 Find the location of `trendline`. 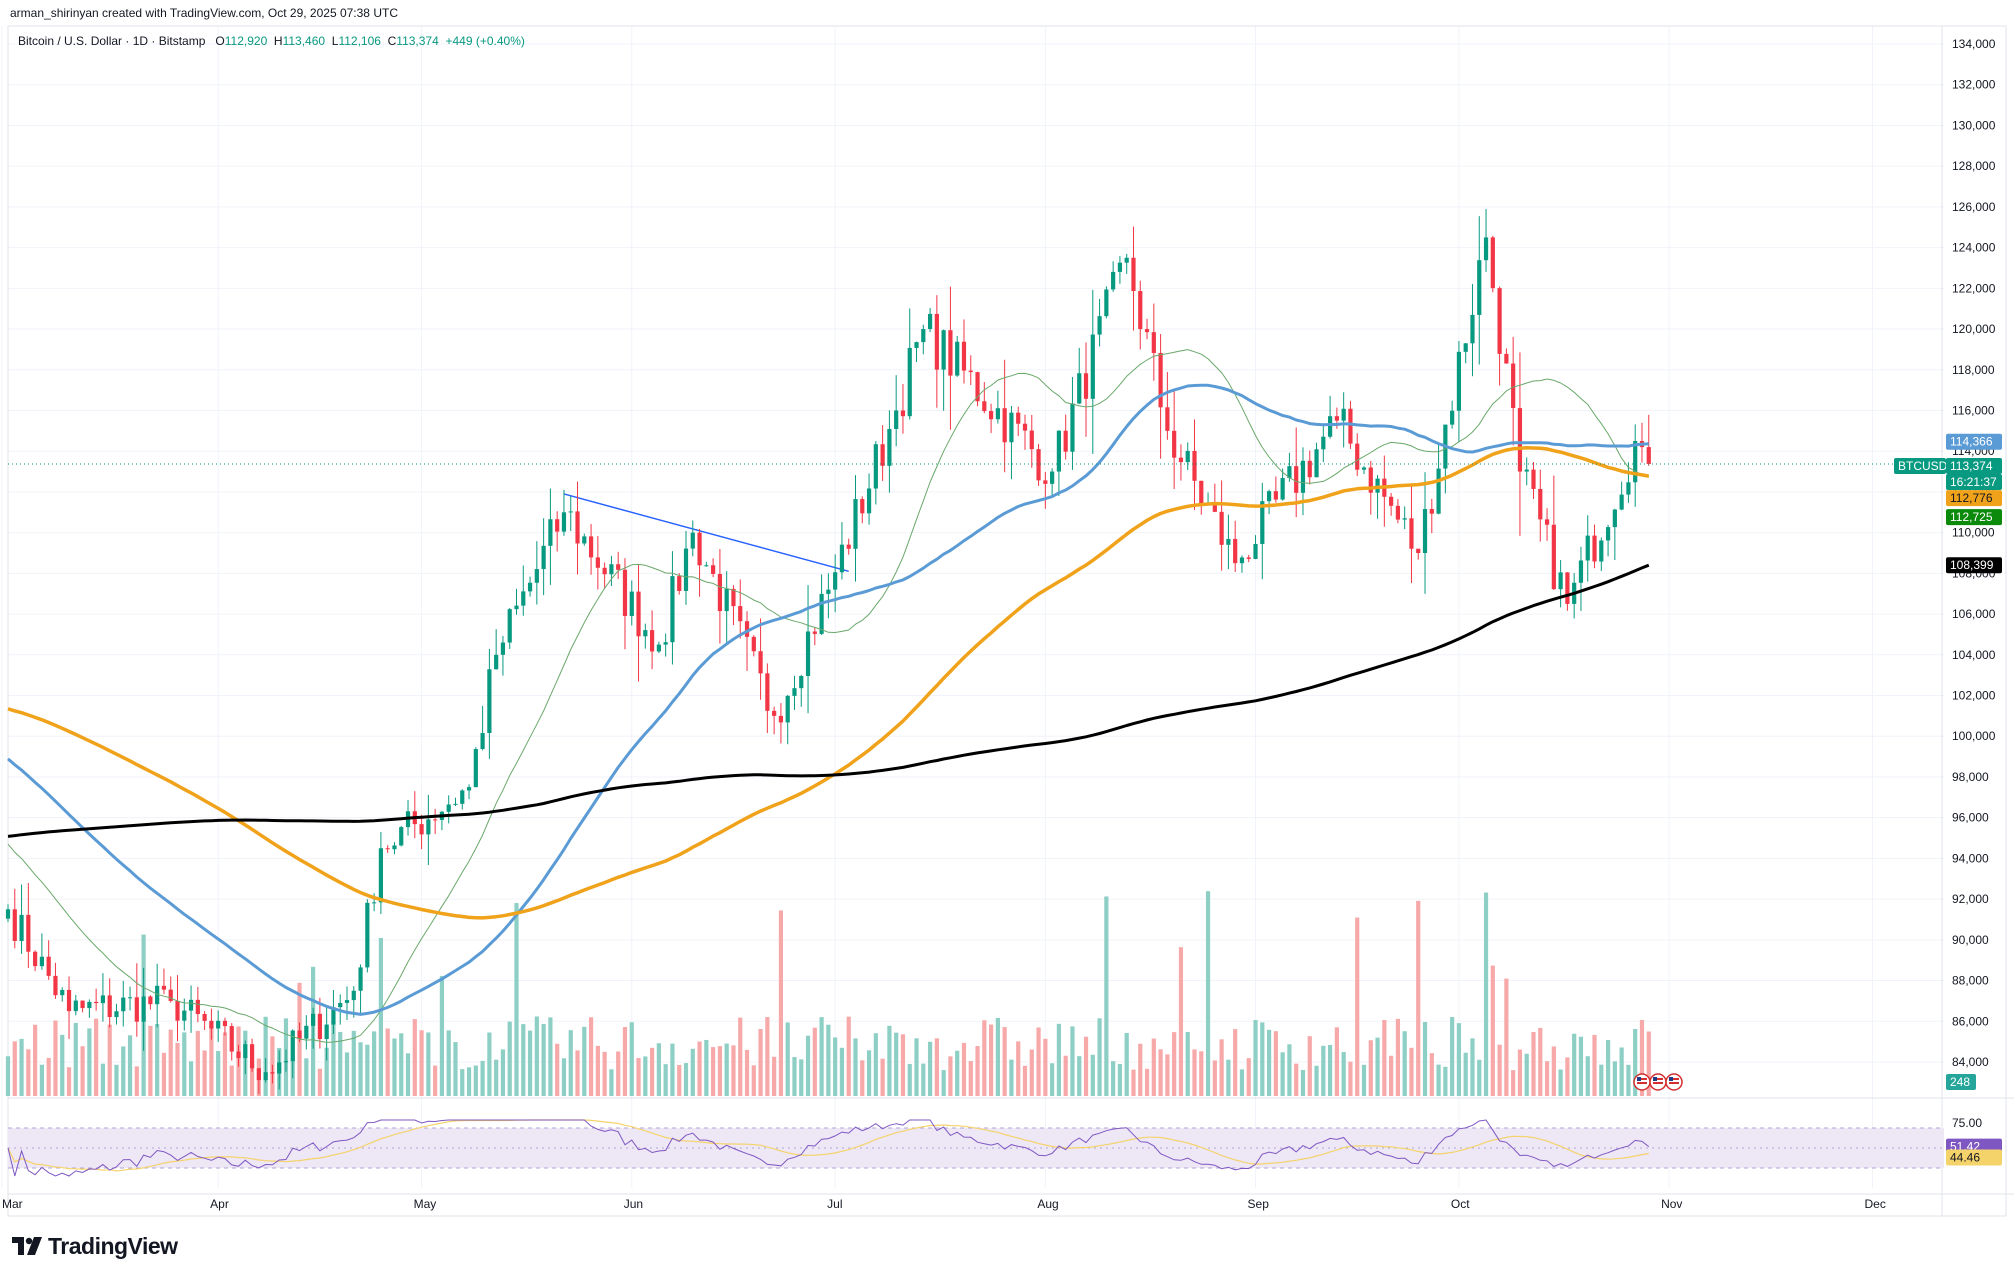

trendline is located at coordinates (706, 533).